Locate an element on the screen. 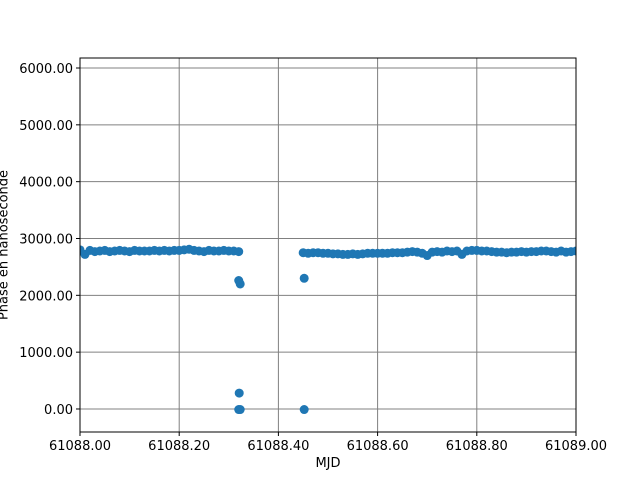  y-tick-label: 1000.00 is located at coordinates (46, 353).